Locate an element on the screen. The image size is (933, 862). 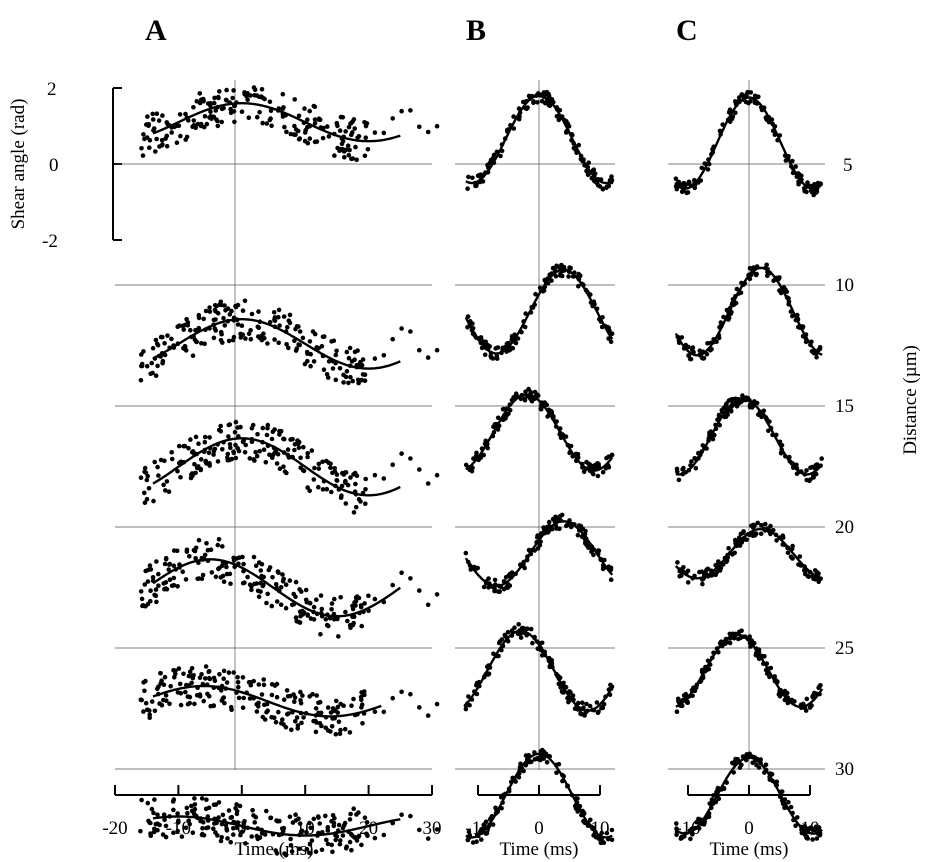
x-tick-label: 0 is located at coordinates (749, 828).